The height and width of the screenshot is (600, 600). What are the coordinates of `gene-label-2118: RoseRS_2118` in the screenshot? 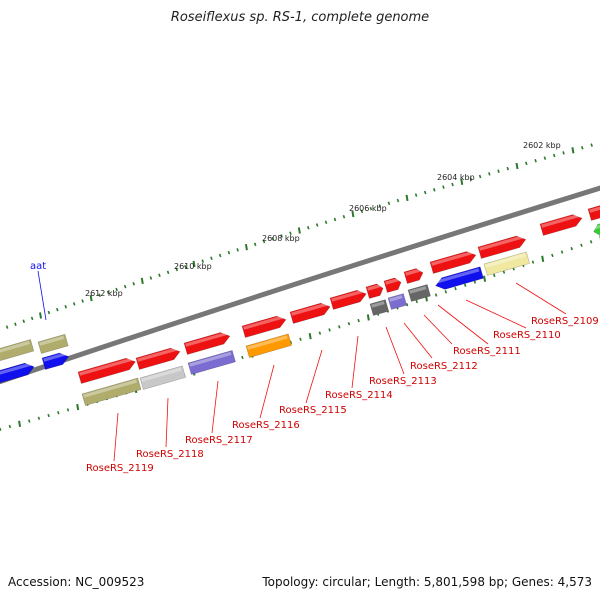 It's located at (170, 454).